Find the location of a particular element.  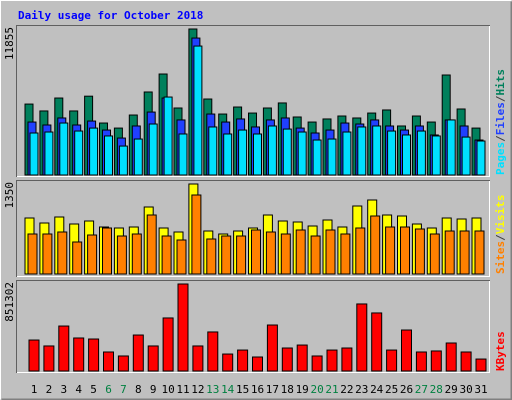

x-tick-label: 3 is located at coordinates (63, 389).